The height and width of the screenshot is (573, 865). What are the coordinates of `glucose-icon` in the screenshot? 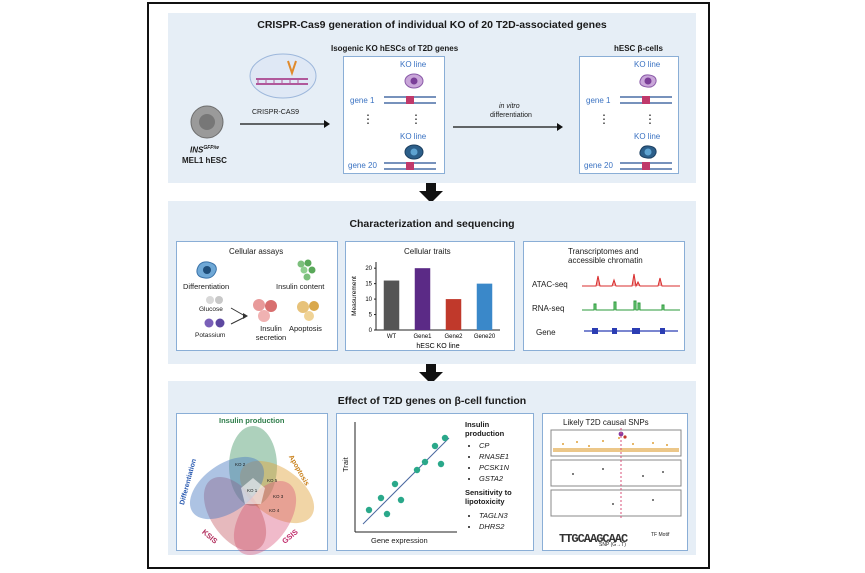 It's located at (214, 300).